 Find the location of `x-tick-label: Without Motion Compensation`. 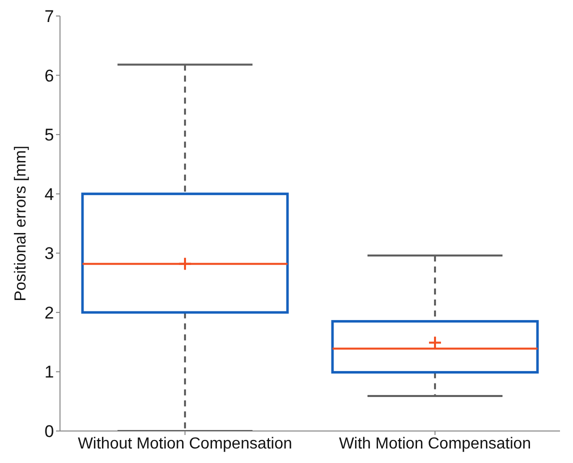

x-tick-label: Without Motion Compensation is located at coordinates (185, 443).